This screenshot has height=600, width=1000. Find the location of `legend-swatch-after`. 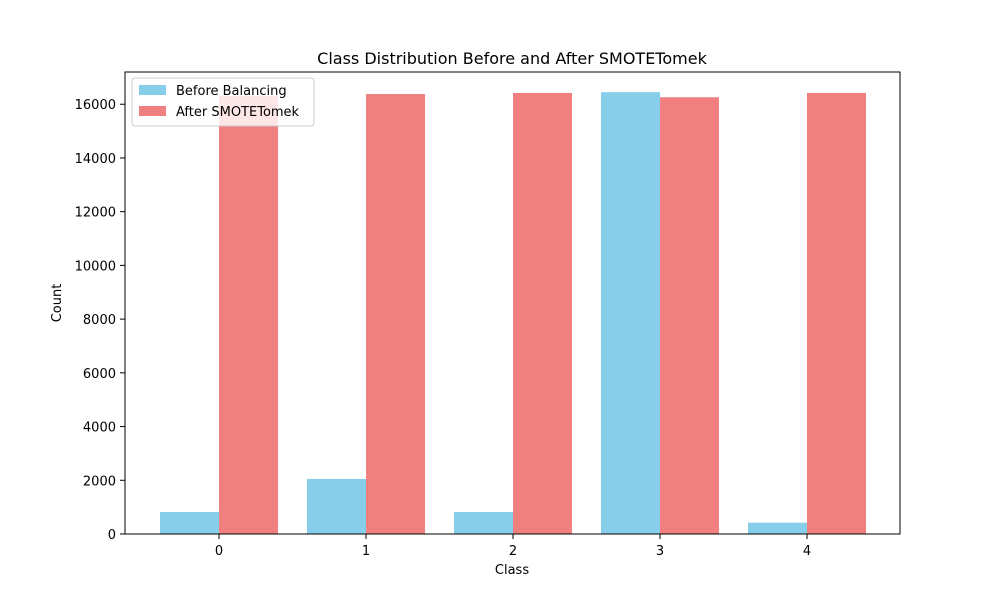

legend-swatch-after is located at coordinates (152, 111).